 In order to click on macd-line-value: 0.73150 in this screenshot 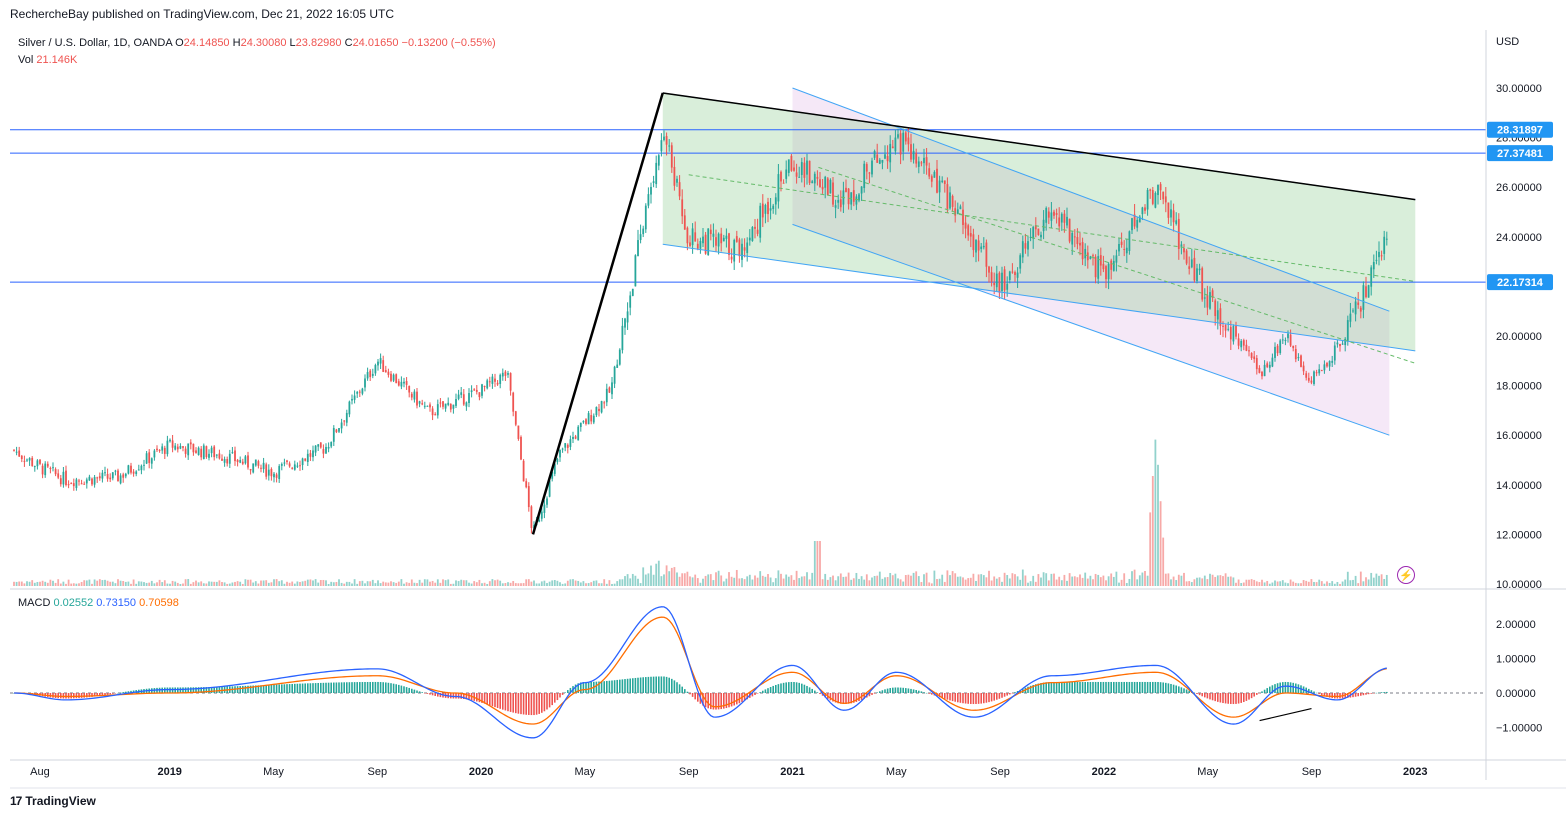, I will do `click(116, 603)`.